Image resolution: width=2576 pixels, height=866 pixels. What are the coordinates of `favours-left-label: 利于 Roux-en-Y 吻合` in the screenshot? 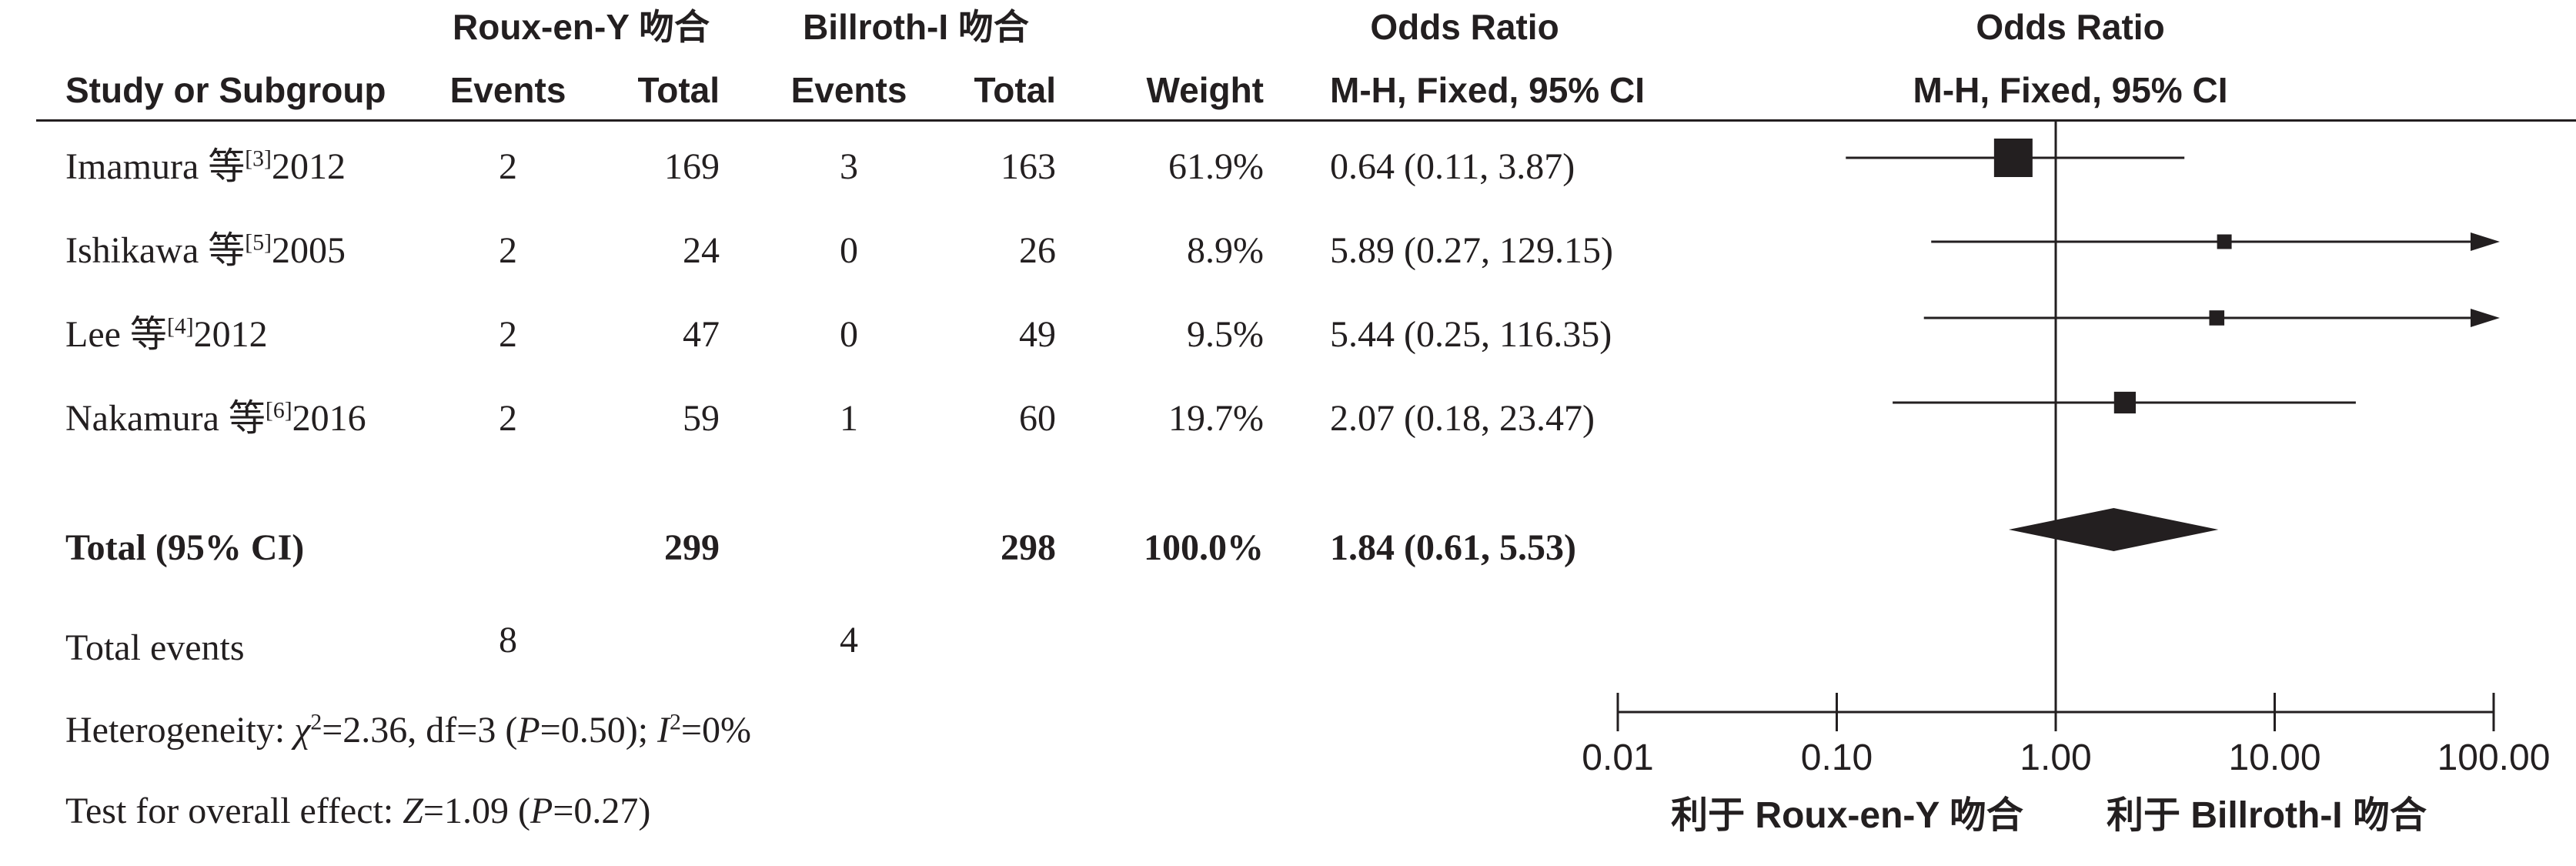 It's located at (1847, 816).